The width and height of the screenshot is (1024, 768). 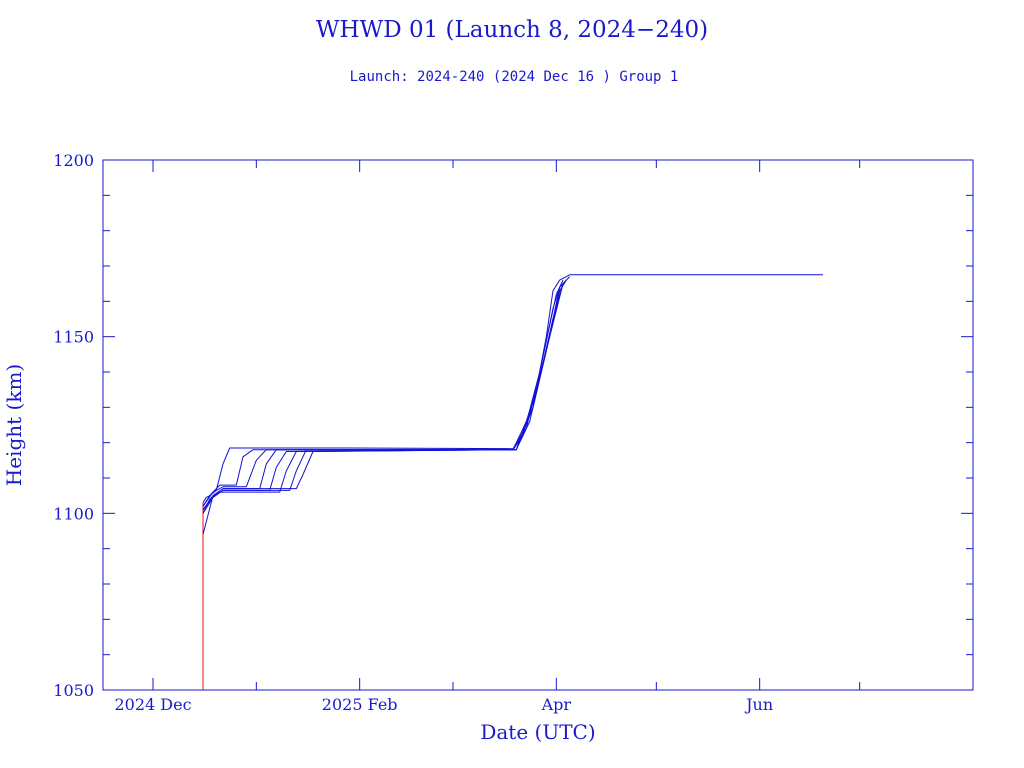 What do you see at coordinates (514, 77) in the screenshot?
I see `chart-subtitle: Launch: 2024-240 (2024 Dec 16 ) Group 1` at bounding box center [514, 77].